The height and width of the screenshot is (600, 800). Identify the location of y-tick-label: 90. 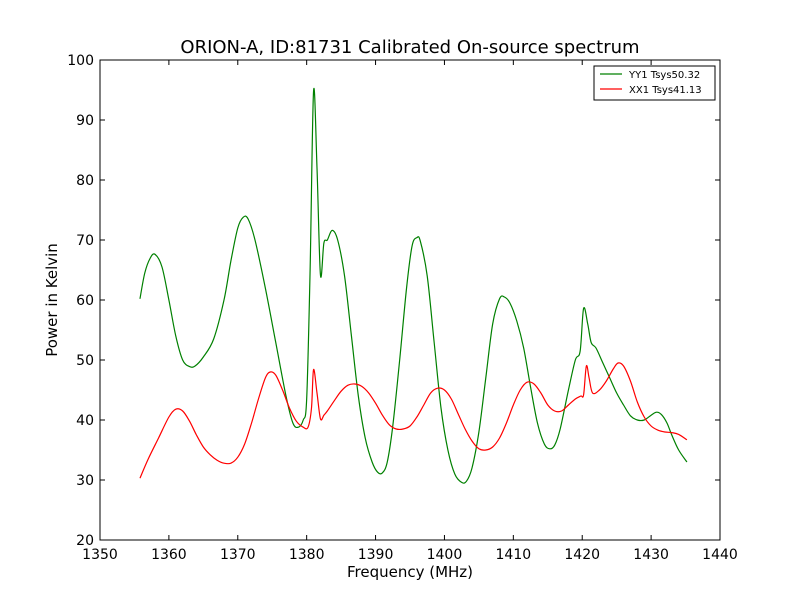
(85, 121).